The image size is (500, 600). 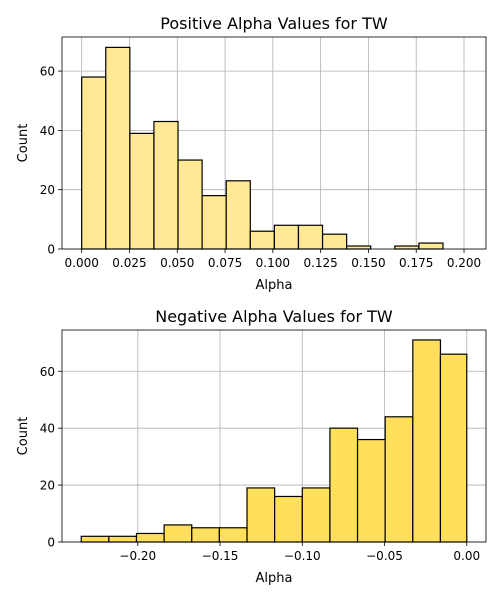 What do you see at coordinates (416, 263) in the screenshot?
I see `positive-x-tick-label-7: 0.175` at bounding box center [416, 263].